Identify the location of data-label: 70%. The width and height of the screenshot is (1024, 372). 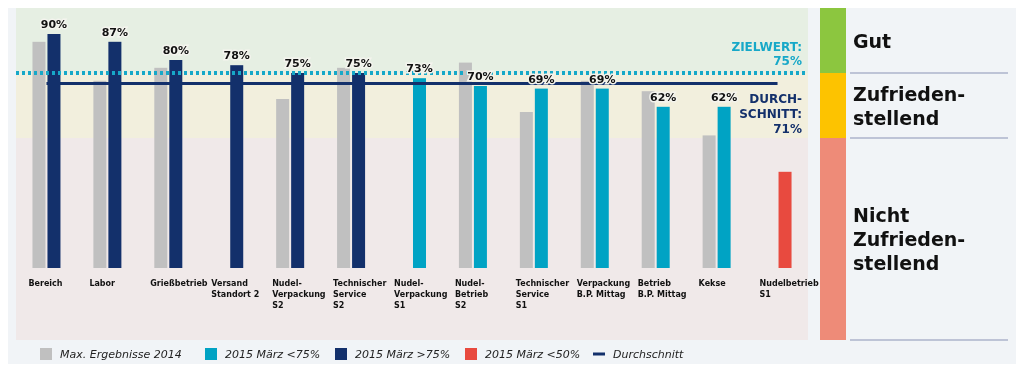
(480, 76).